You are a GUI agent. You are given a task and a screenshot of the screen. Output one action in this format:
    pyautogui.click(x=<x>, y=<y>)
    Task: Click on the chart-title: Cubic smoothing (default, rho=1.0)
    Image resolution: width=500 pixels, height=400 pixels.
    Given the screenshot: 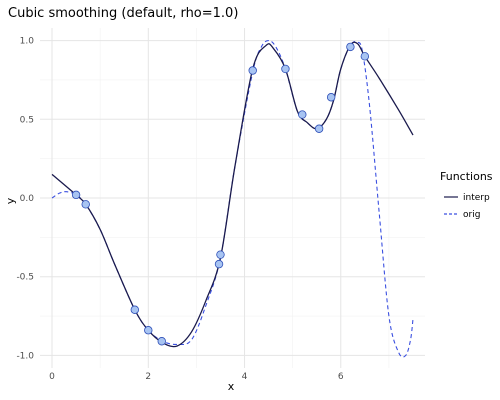 What is the action you would take?
    pyautogui.click(x=123, y=13)
    